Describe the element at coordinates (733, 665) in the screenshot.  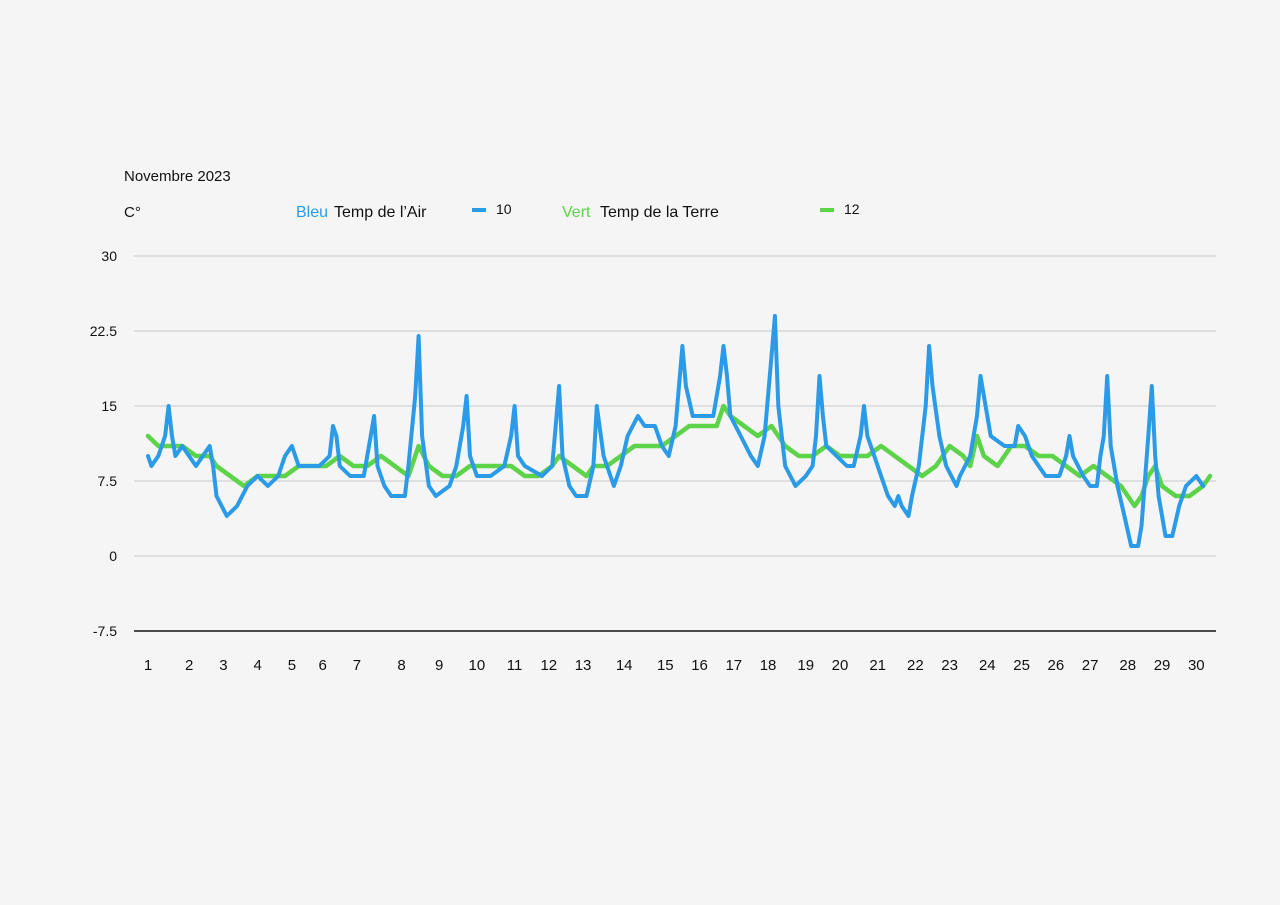
I see `x-tick-label: 17` at that location.